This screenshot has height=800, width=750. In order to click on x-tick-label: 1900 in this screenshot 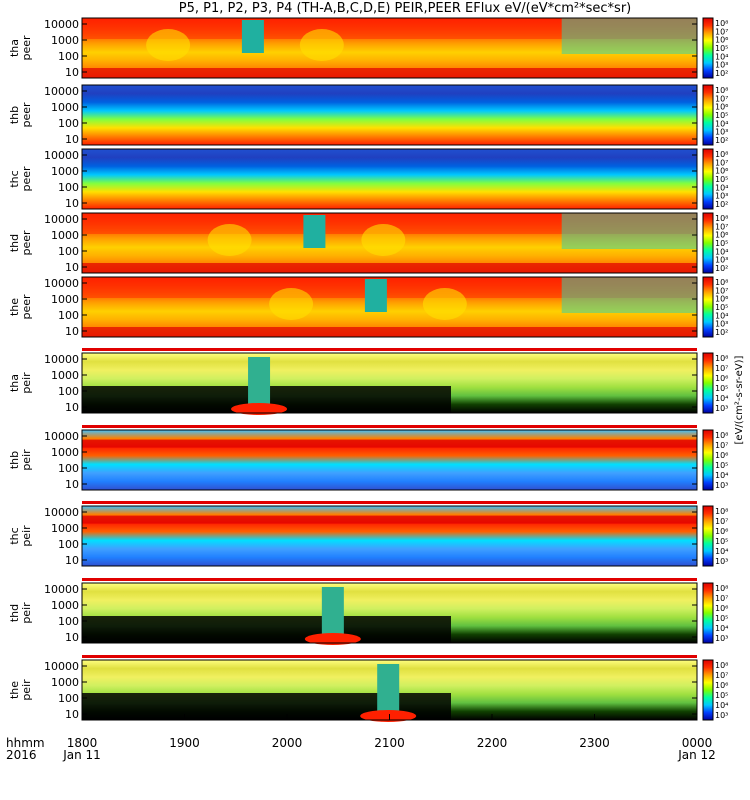, I will do `click(184, 743)`.